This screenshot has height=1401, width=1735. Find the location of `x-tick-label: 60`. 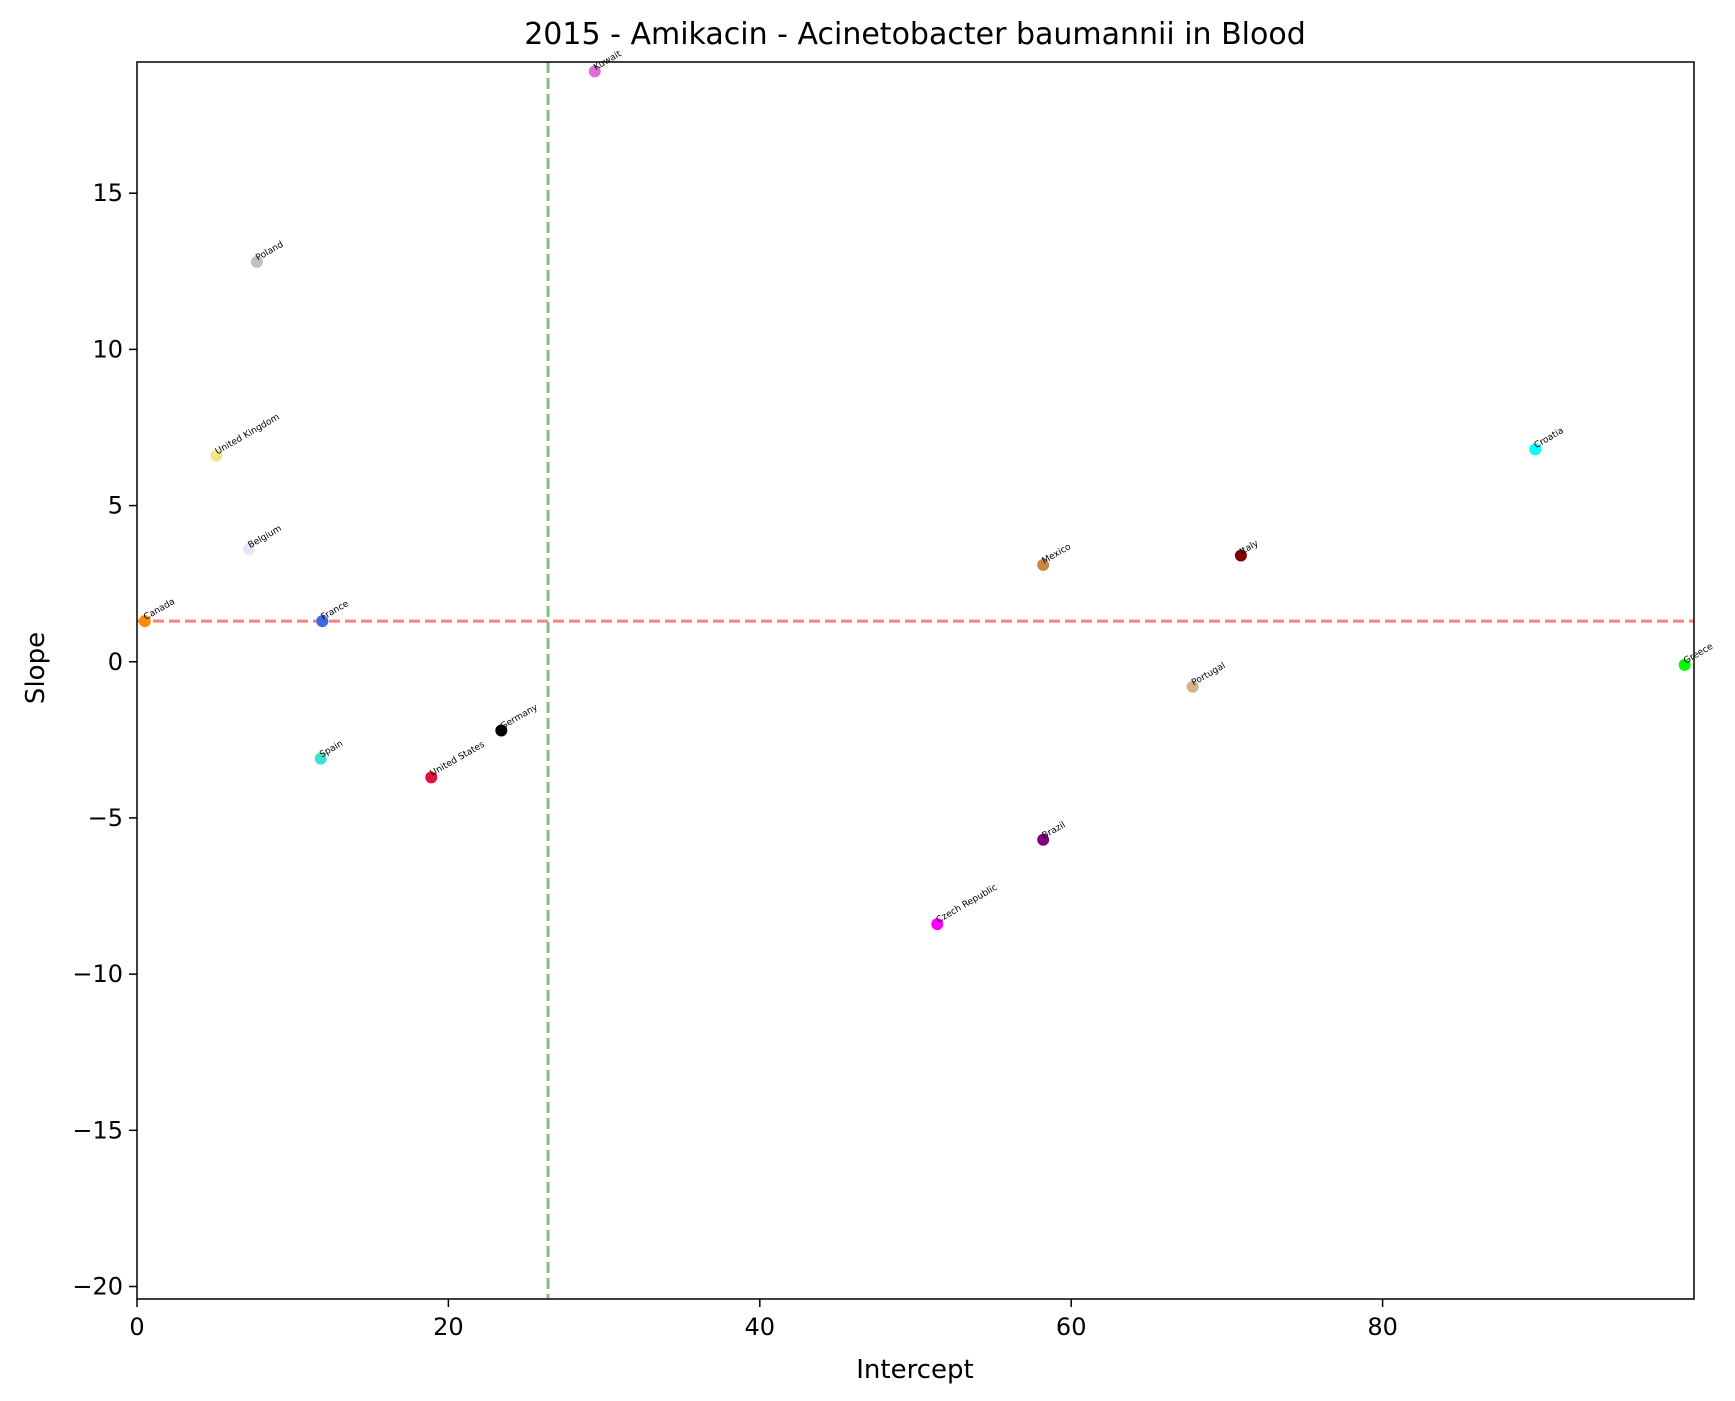

x-tick-label: 60 is located at coordinates (1071, 1327).